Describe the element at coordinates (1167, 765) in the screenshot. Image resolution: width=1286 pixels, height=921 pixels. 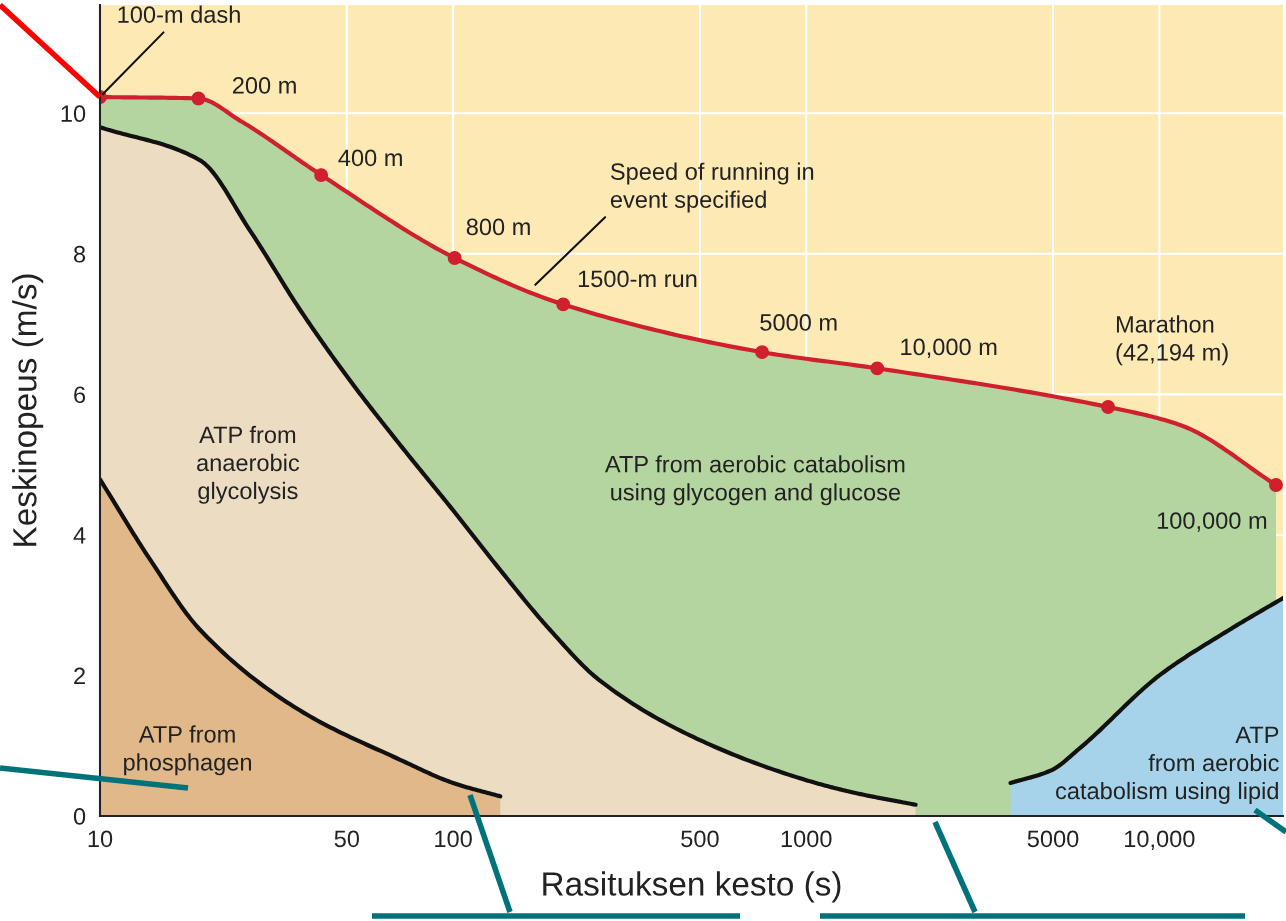
I see `annotation: ATP from aerobic catabolism using lipid` at that location.